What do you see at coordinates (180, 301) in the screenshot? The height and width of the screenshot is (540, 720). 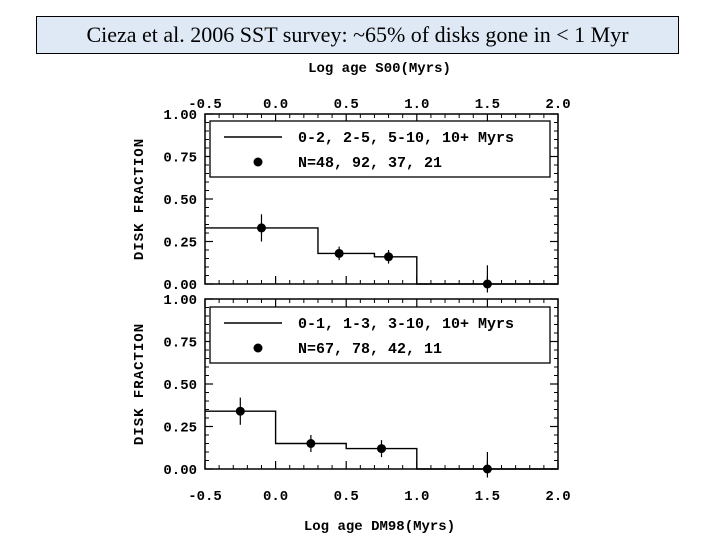 I see `bottom-ytick-label: 1.00` at bounding box center [180, 301].